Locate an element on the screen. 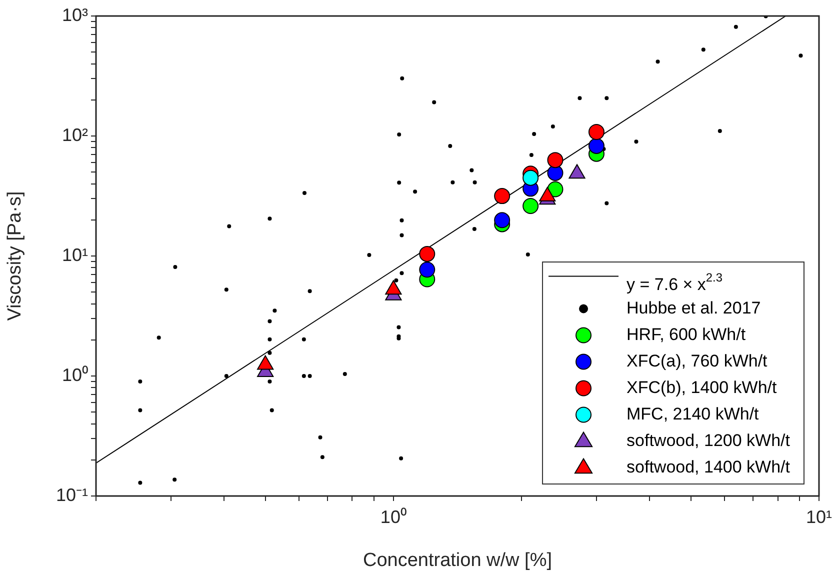  legend-label: MFC, 2140 kWh/t is located at coordinates (693, 414).